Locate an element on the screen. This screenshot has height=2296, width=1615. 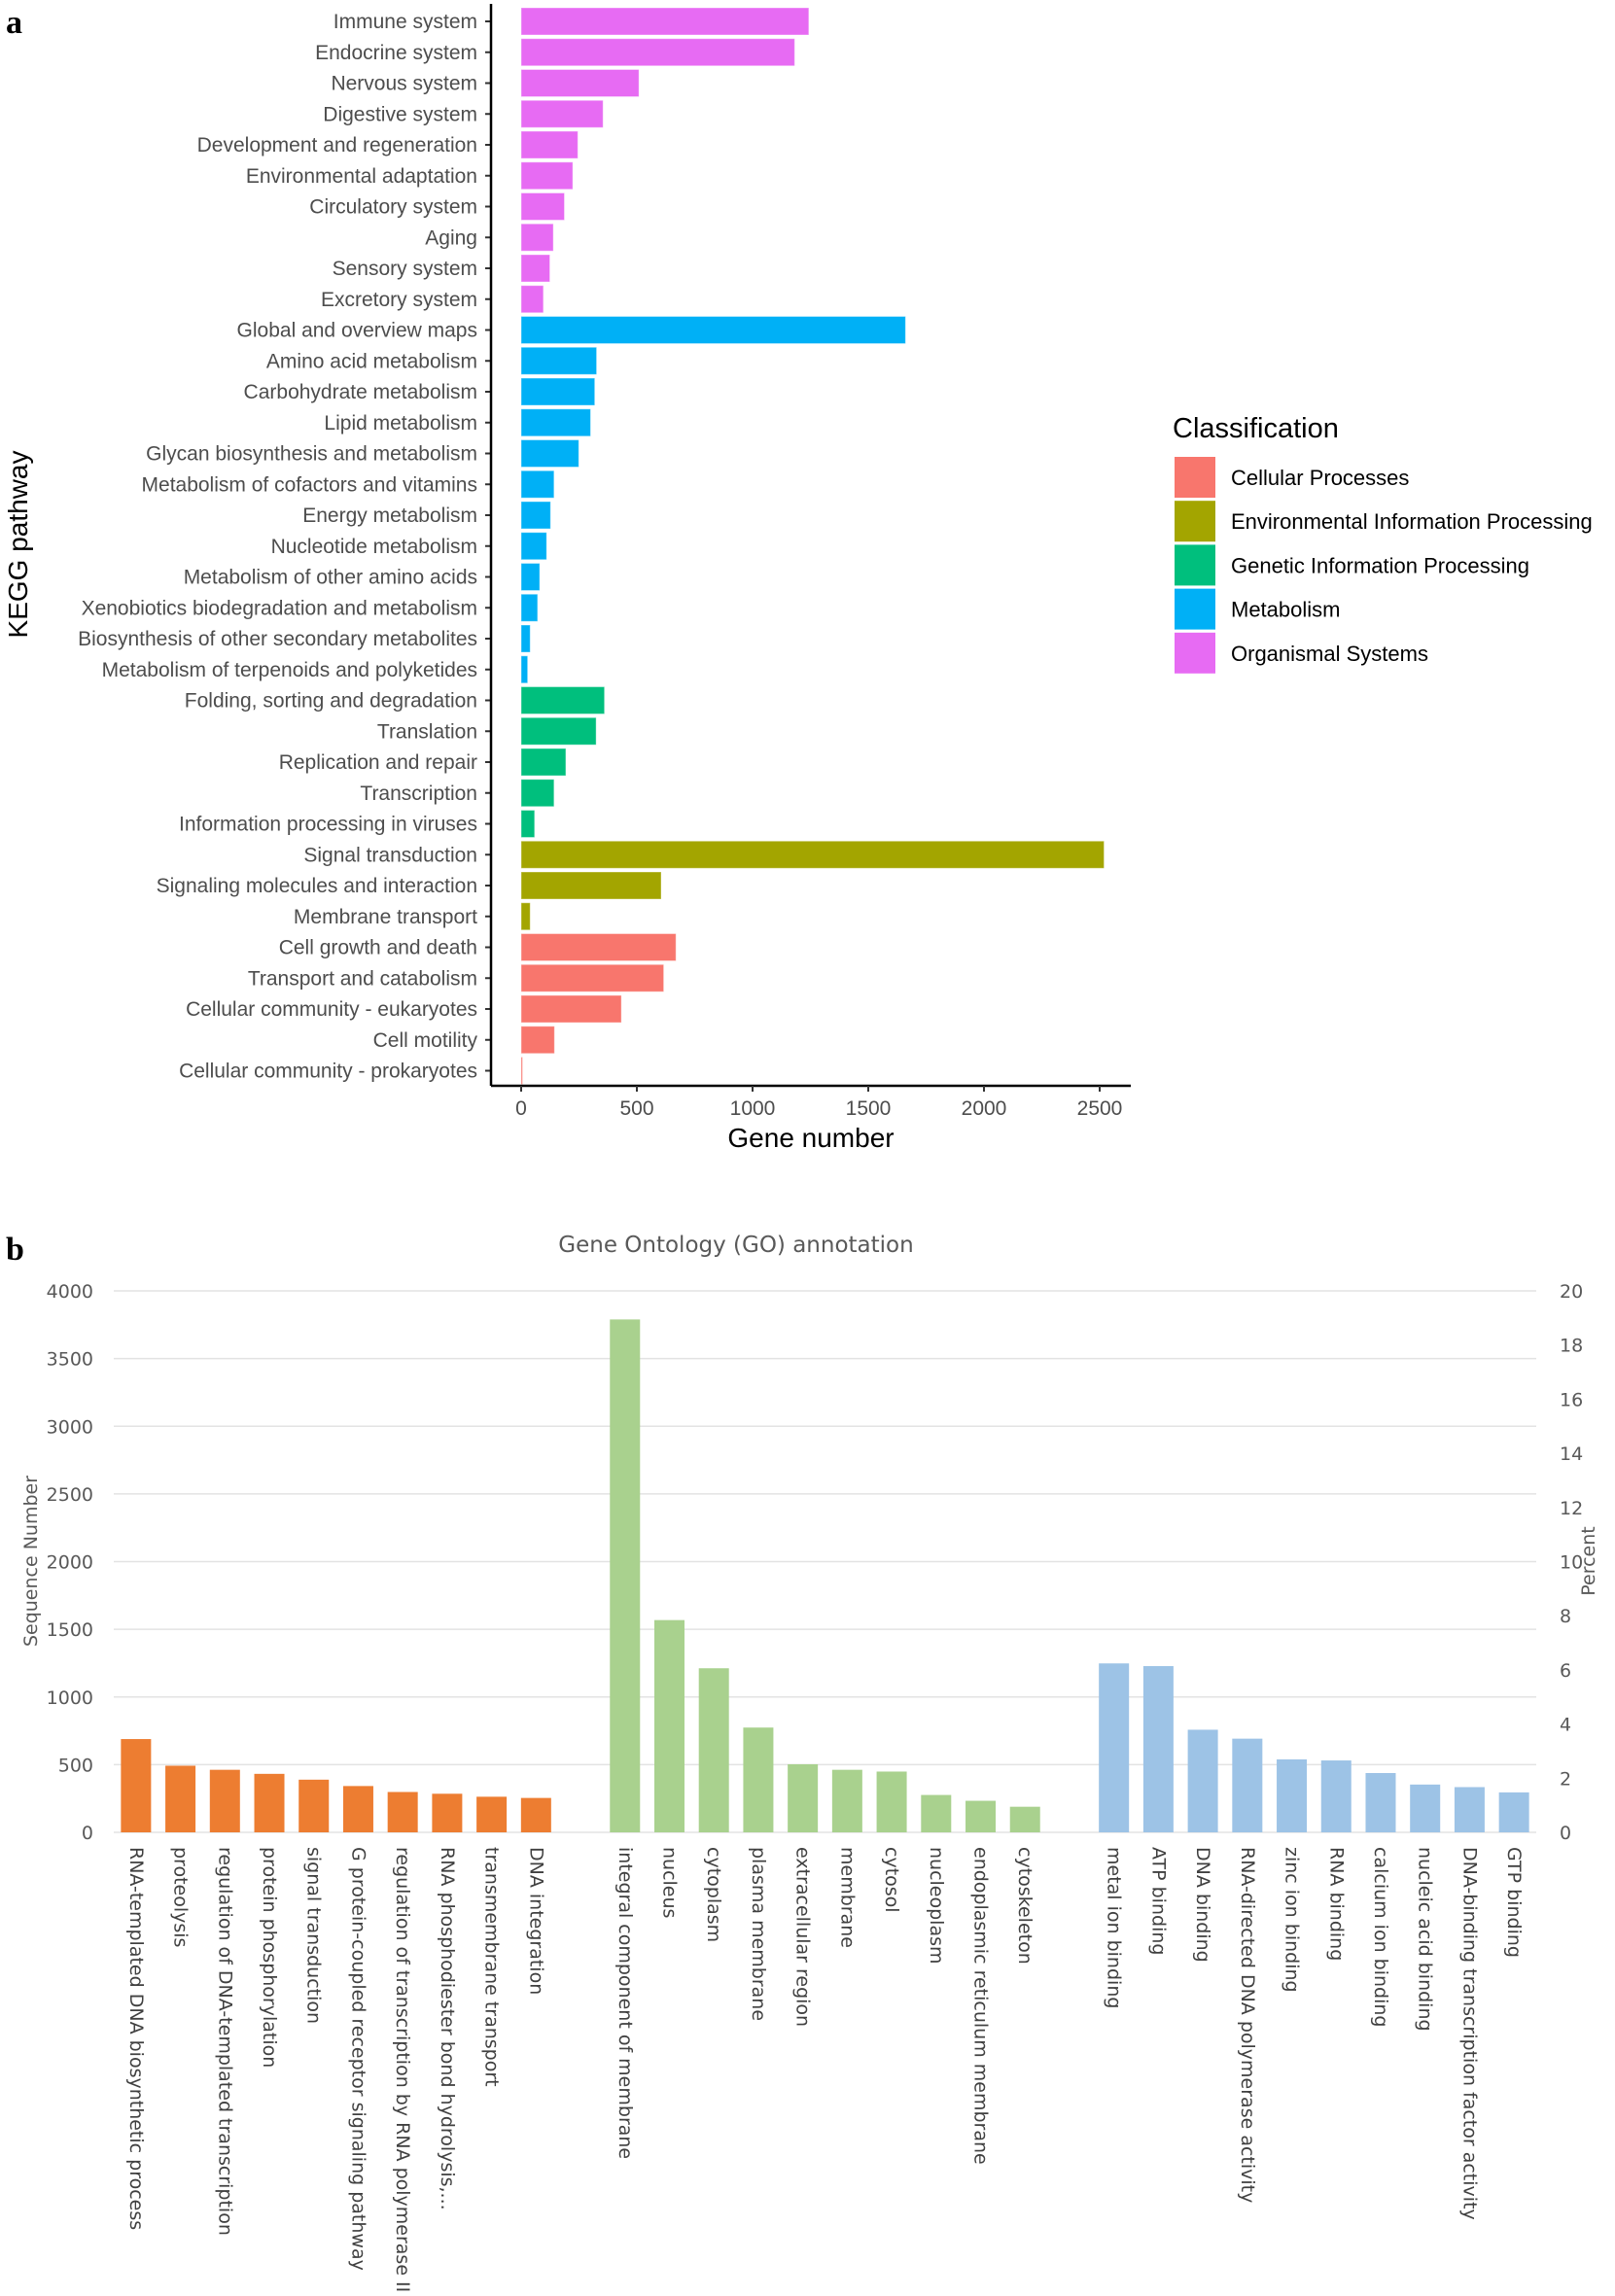
y-tick-label: 3500 is located at coordinates (70, 1360).